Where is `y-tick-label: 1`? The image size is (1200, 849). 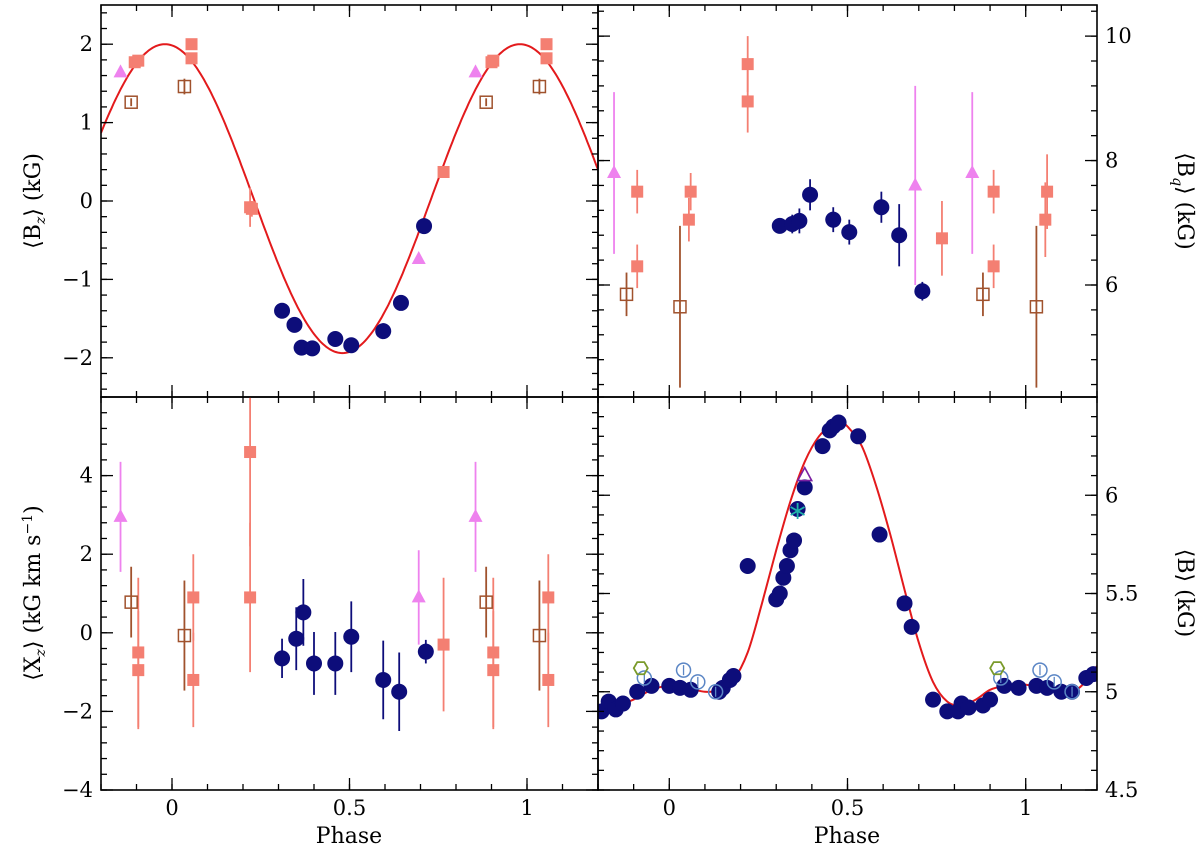
y-tick-label: 1 is located at coordinates (86, 123).